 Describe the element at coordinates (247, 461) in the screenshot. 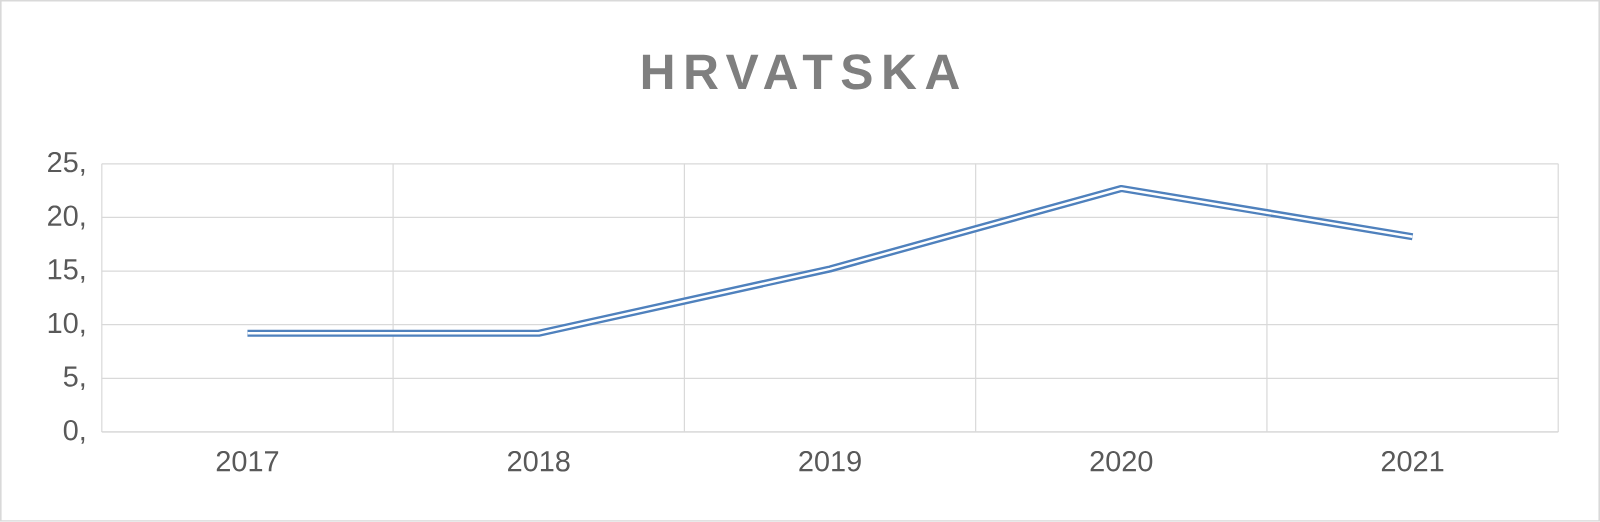

I see `x-tick-label: 2017` at that location.